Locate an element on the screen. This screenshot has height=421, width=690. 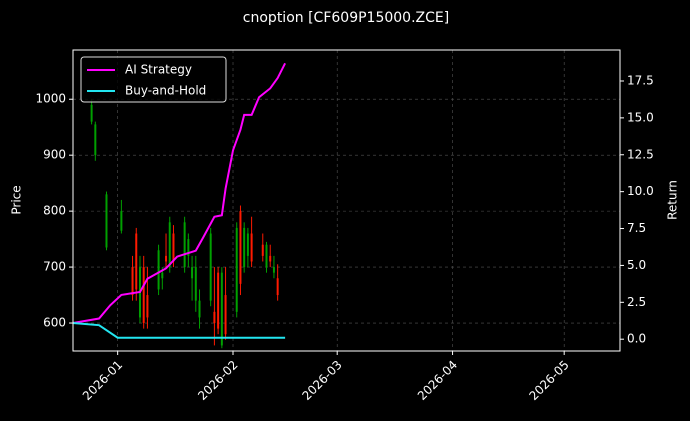
legend-box is located at coordinates (153, 79).